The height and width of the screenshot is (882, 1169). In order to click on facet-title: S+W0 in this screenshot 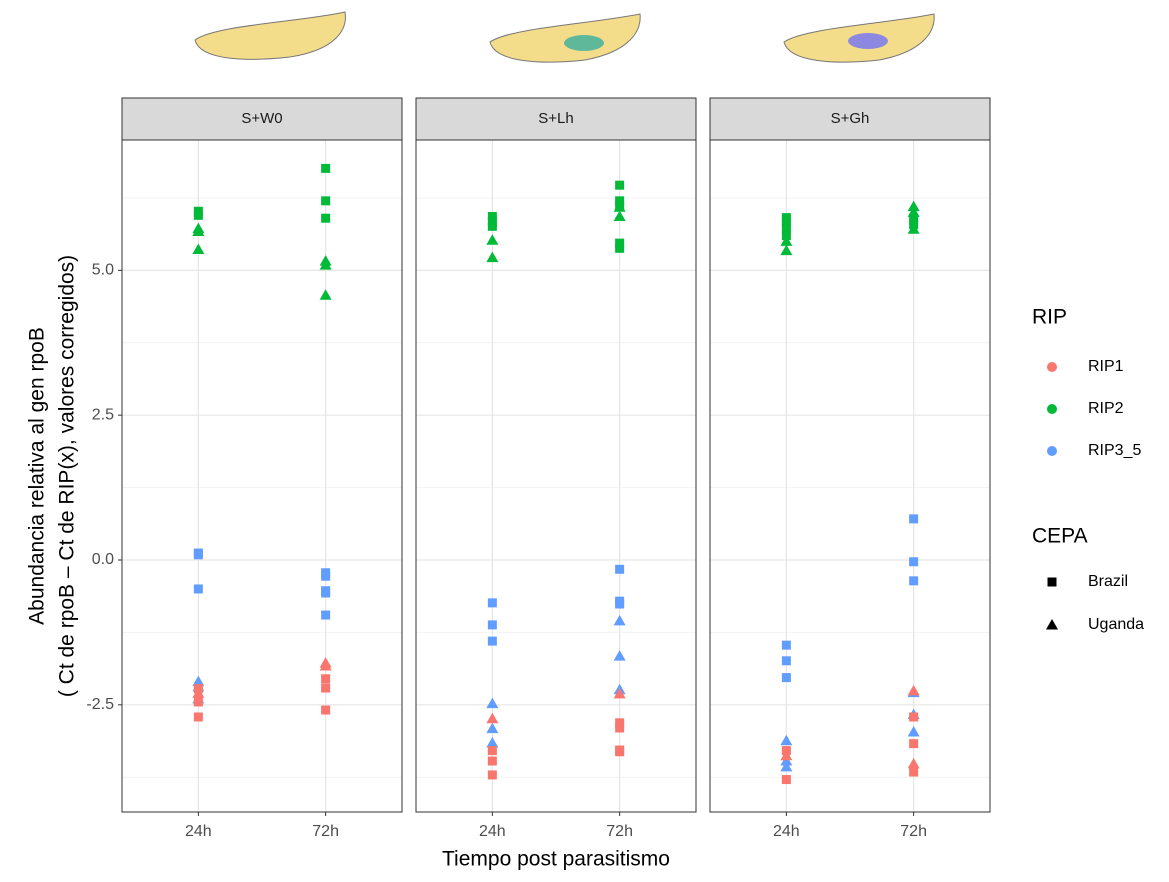, I will do `click(261, 118)`.